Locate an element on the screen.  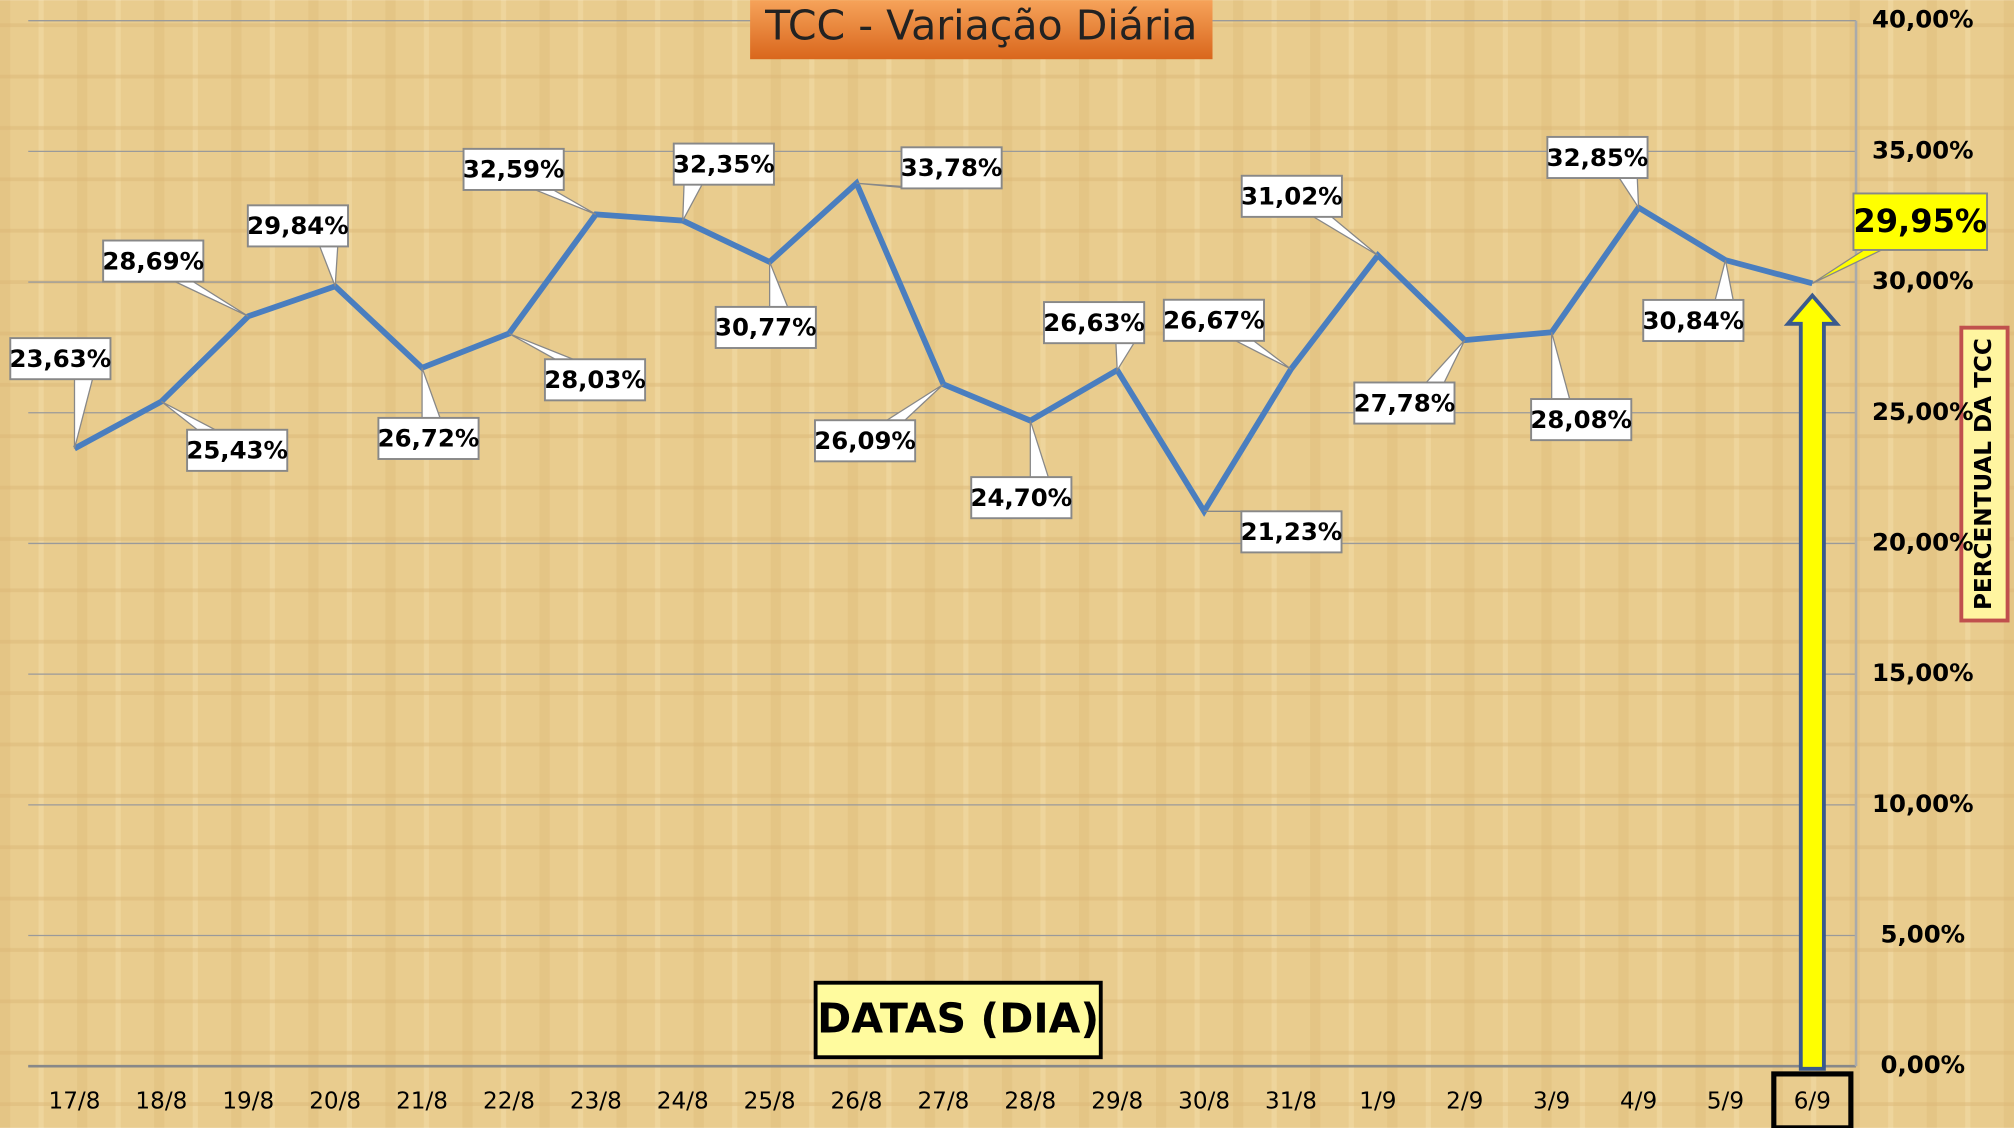
x-tick-label: 4/9 is located at coordinates (1638, 1102).